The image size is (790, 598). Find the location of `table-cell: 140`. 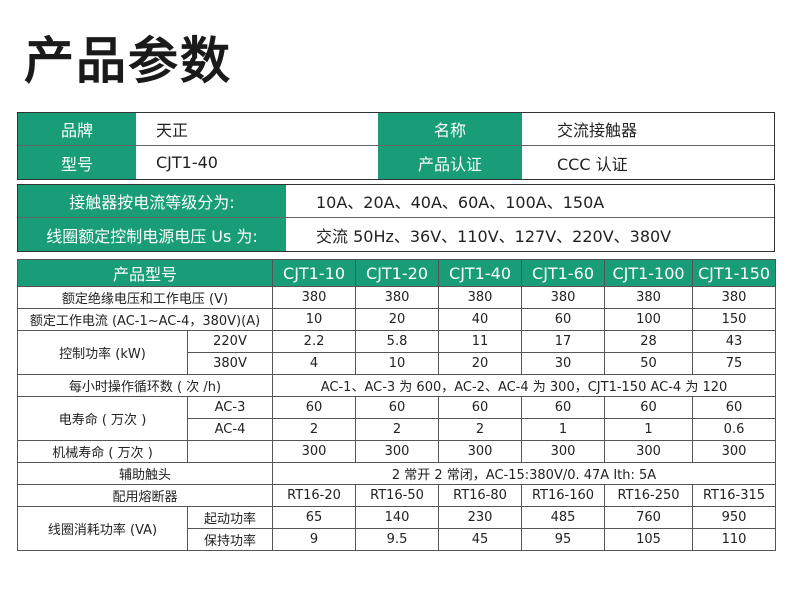

table-cell: 140 is located at coordinates (397, 517).